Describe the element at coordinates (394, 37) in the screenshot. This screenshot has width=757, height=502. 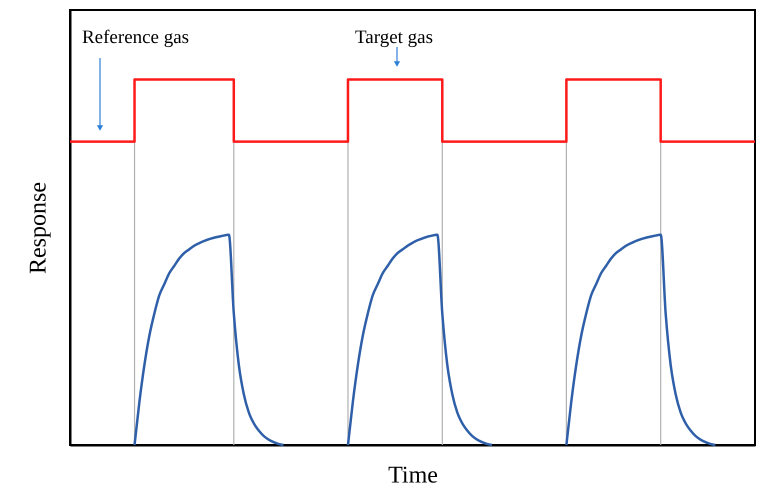
I see `text: Target gas` at that location.